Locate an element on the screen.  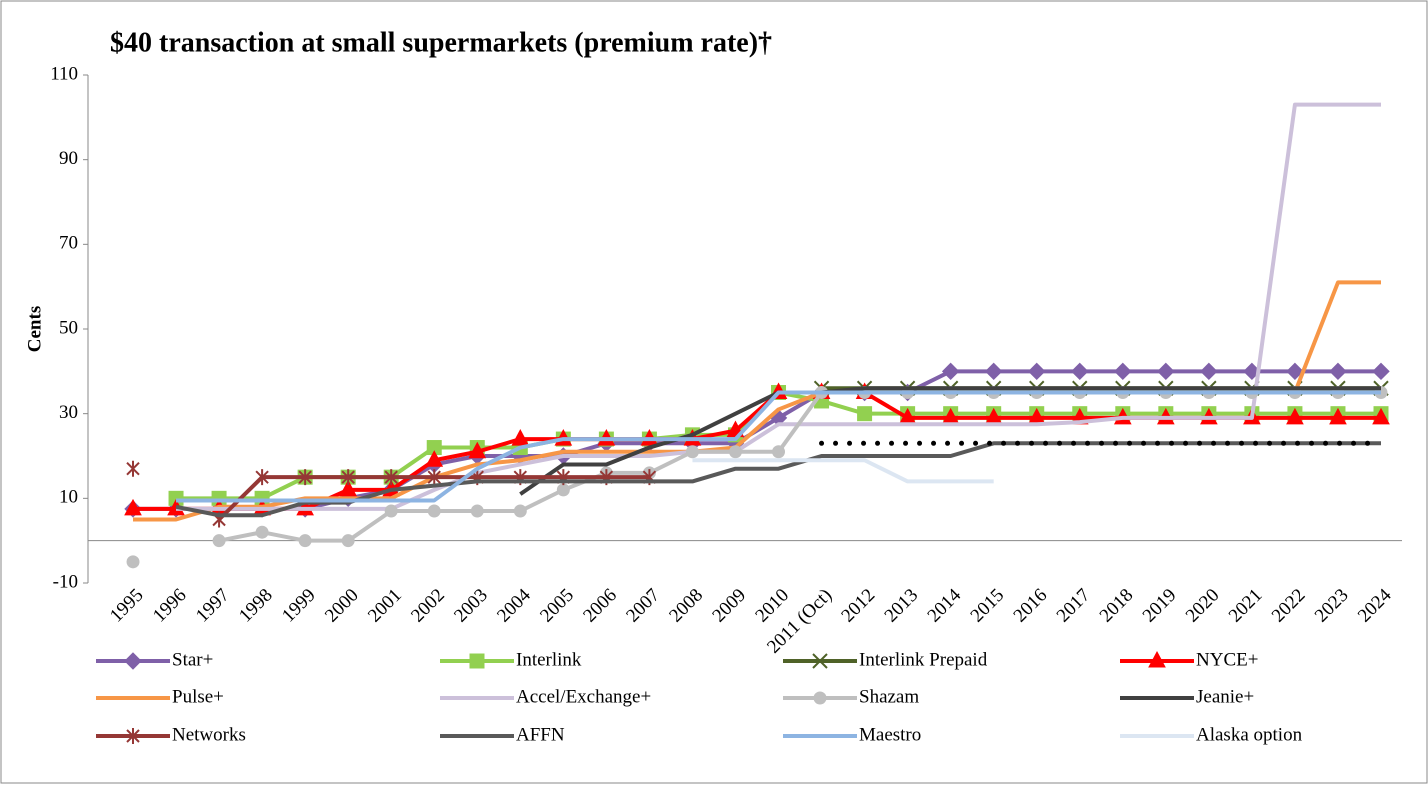
legend-item: Accel/Exchange+ is located at coordinates (545, 696).